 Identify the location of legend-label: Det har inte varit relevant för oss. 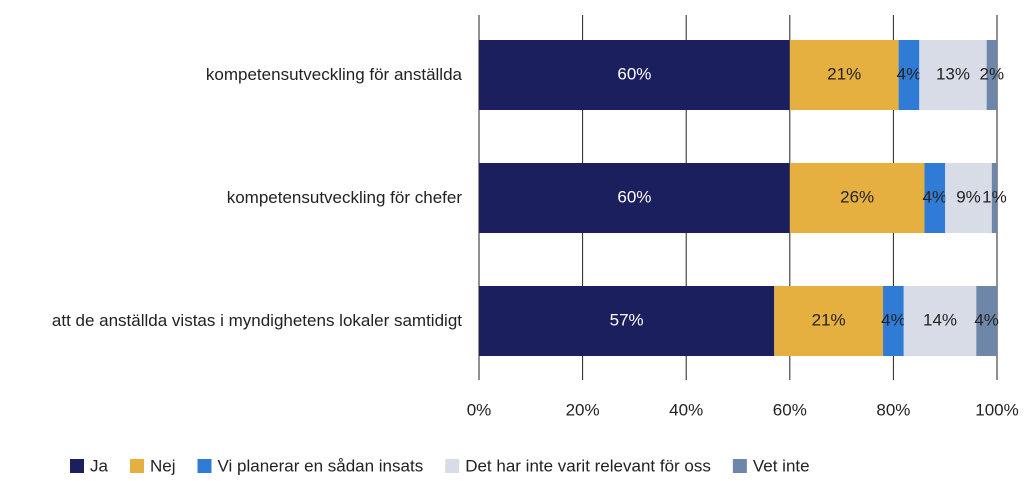
(588, 465).